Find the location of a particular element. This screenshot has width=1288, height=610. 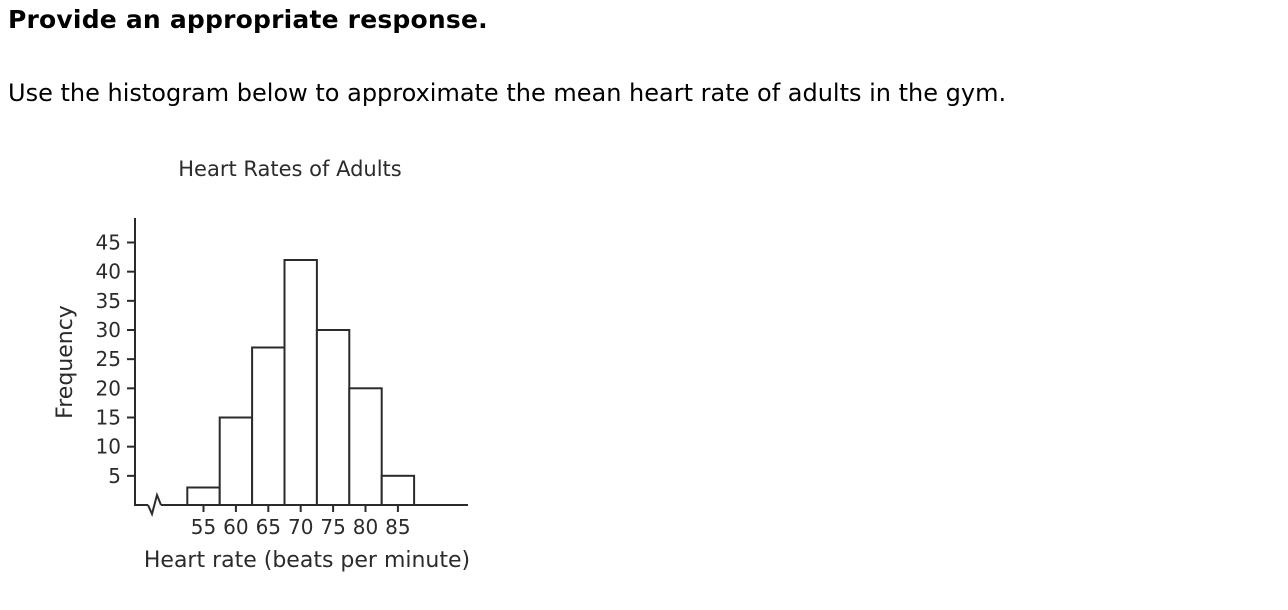

y-axis-title: Frequency is located at coordinates (65, 362).